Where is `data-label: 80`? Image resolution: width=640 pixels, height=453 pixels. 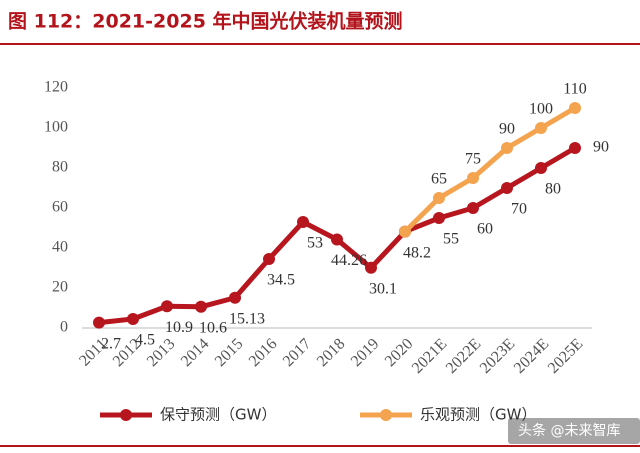 data-label: 80 is located at coordinates (553, 189).